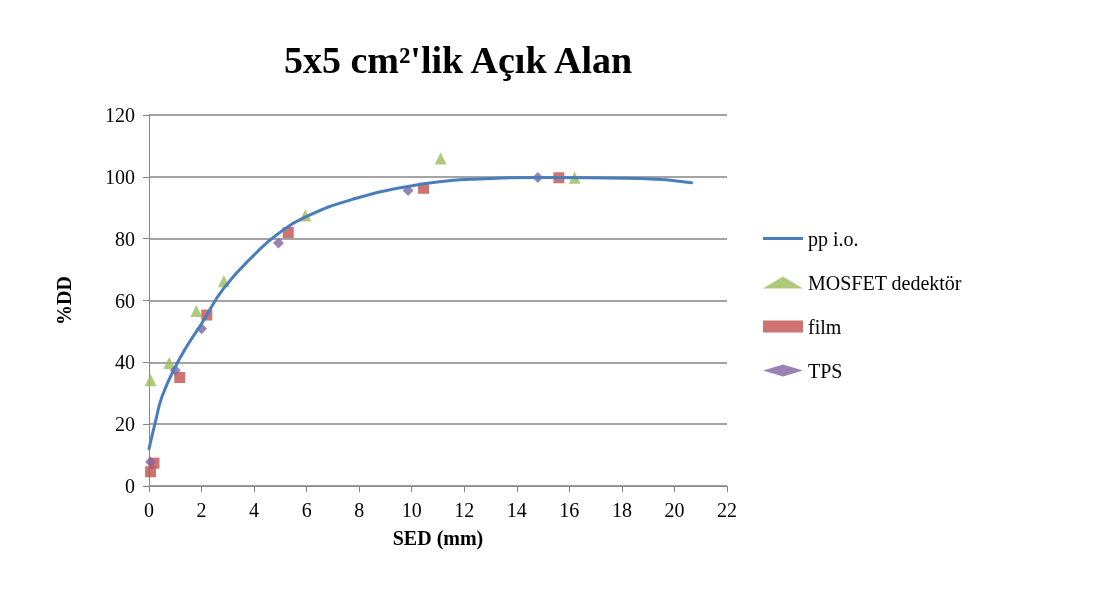 The width and height of the screenshot is (1110, 609). I want to click on x-tick-label: 0, so click(149, 510).